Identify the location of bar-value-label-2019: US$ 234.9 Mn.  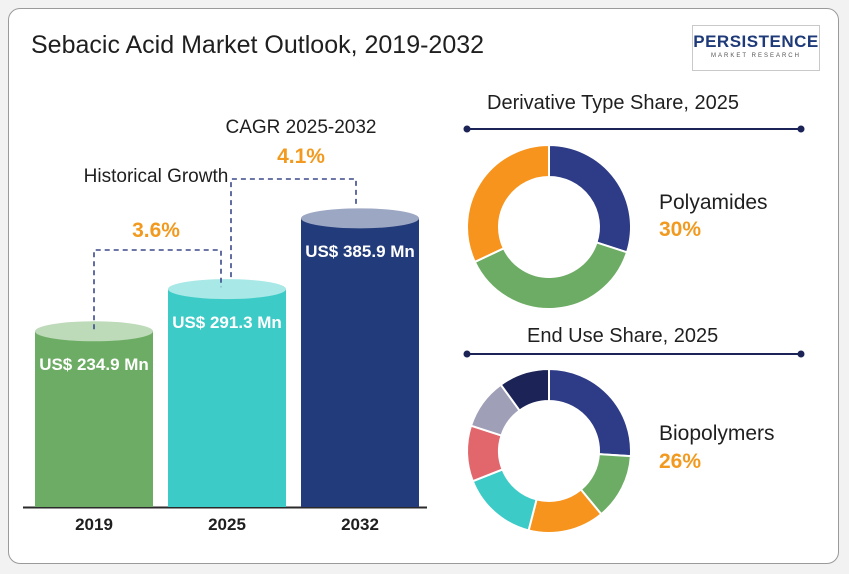
(94, 365).